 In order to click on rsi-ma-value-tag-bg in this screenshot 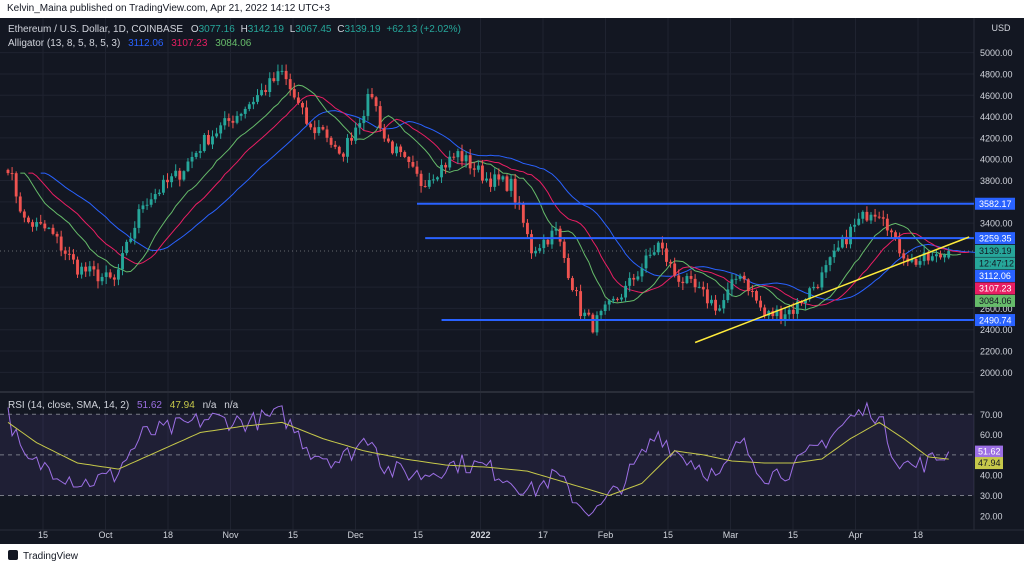, I will do `click(989, 463)`.